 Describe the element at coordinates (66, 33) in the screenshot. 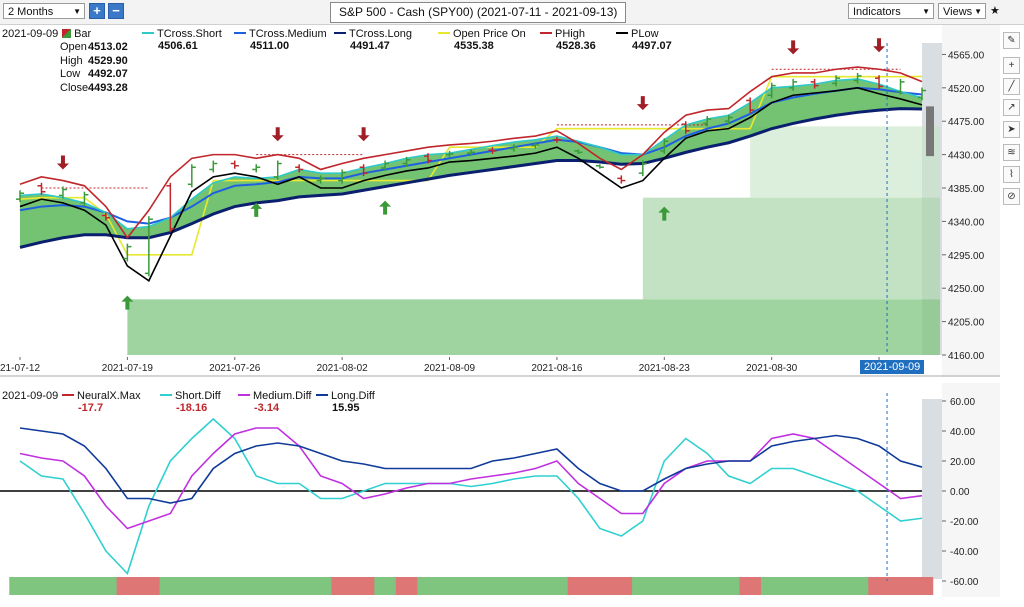

I see `bar-swatch-icon` at that location.